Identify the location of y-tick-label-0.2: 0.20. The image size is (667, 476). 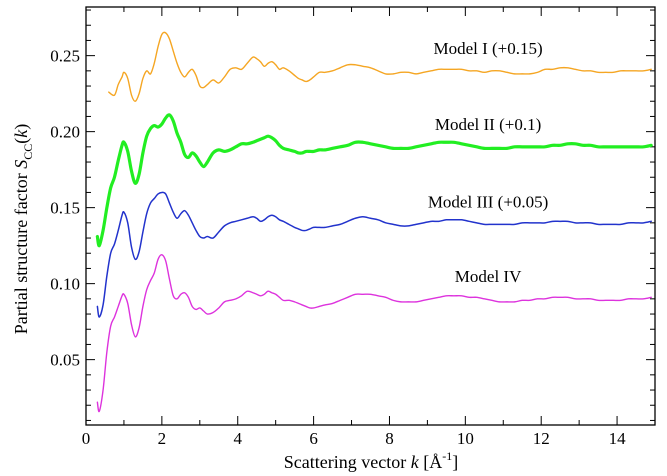
(65, 132).